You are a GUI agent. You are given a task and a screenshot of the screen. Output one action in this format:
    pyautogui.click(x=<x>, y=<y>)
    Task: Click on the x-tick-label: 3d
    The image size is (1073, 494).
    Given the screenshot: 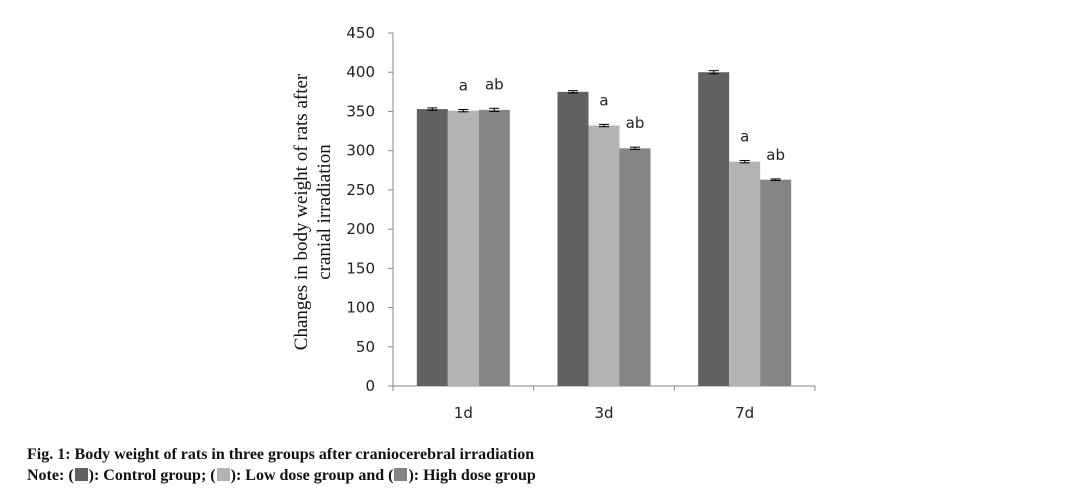 What is the action you would take?
    pyautogui.click(x=603, y=413)
    